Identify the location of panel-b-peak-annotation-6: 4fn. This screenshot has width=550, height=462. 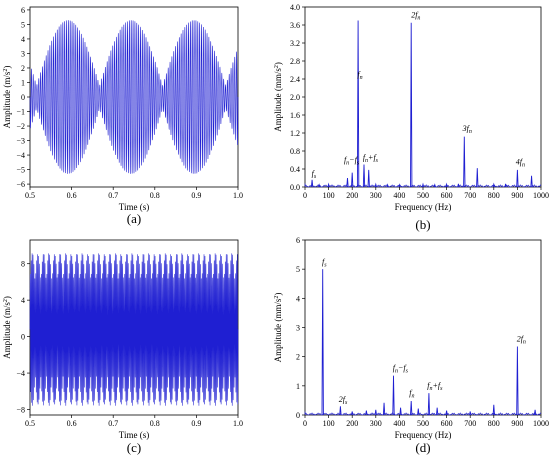
(520, 162).